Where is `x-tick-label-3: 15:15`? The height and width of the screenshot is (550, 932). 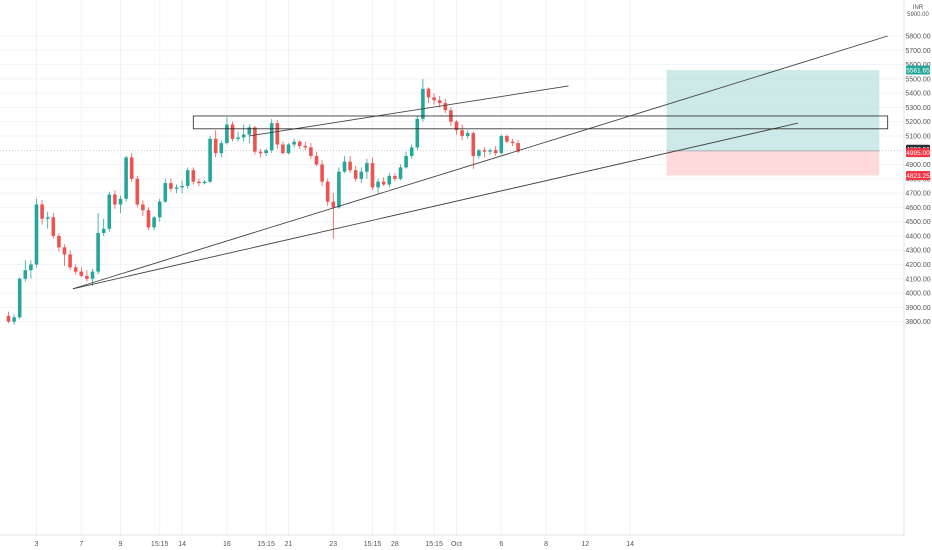
x-tick-label-3: 15:15 is located at coordinates (160, 544).